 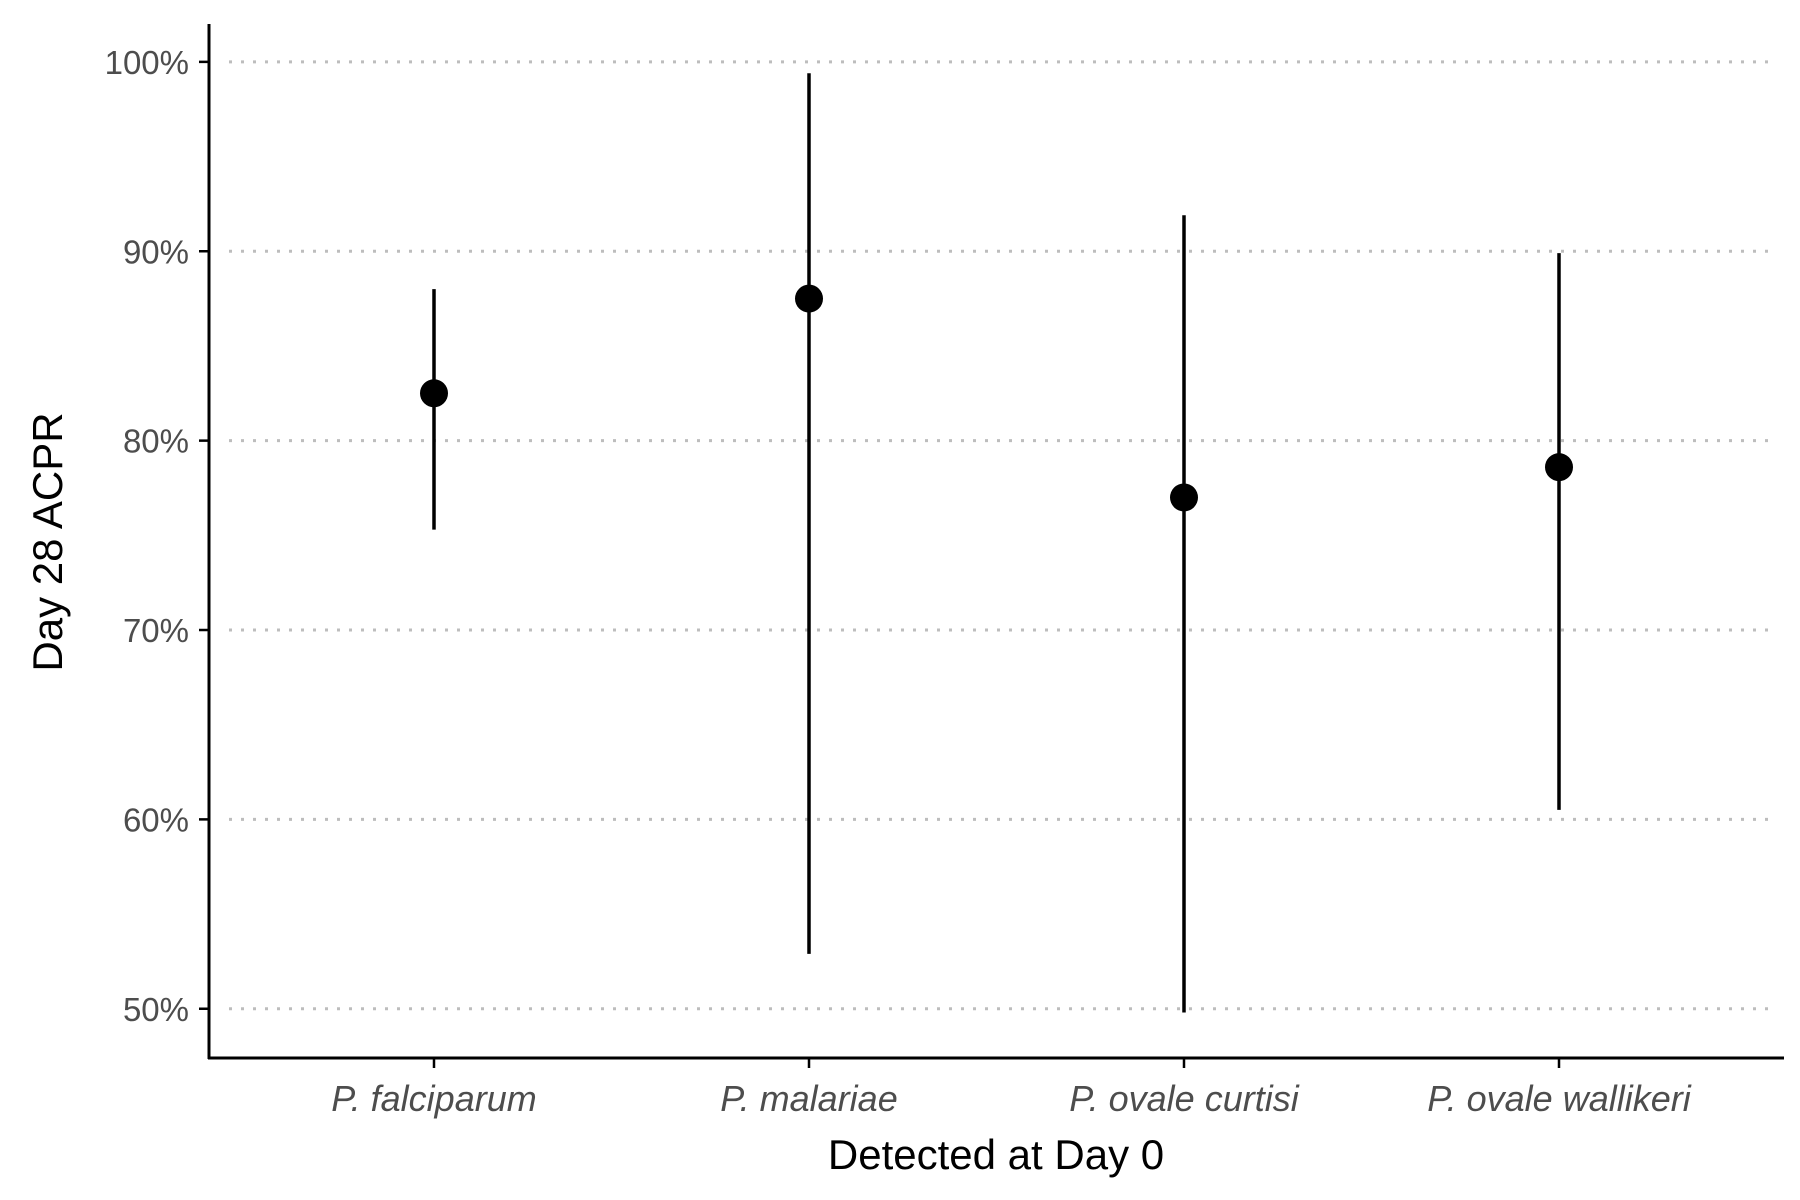 What do you see at coordinates (47, 541) in the screenshot?
I see `y-axis-title: Day 28 ACPR` at bounding box center [47, 541].